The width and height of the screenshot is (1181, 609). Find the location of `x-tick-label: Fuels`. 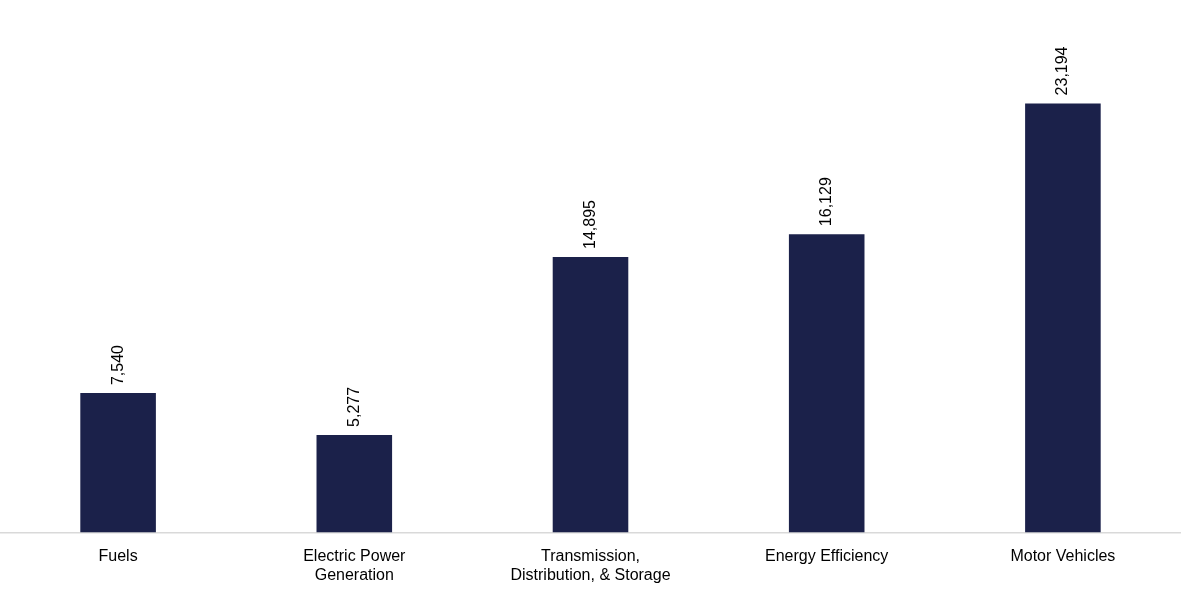

x-tick-label: Fuels is located at coordinates (118, 555).